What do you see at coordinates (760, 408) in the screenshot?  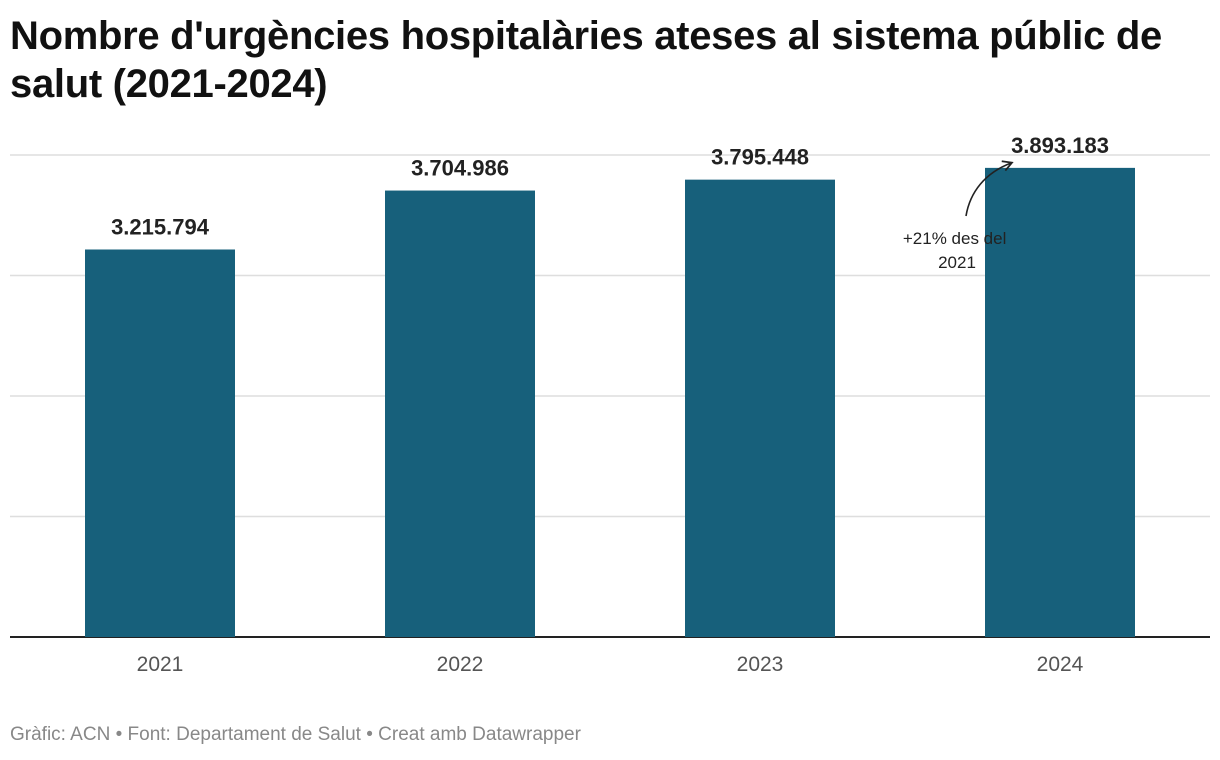 I see `bar-2023` at bounding box center [760, 408].